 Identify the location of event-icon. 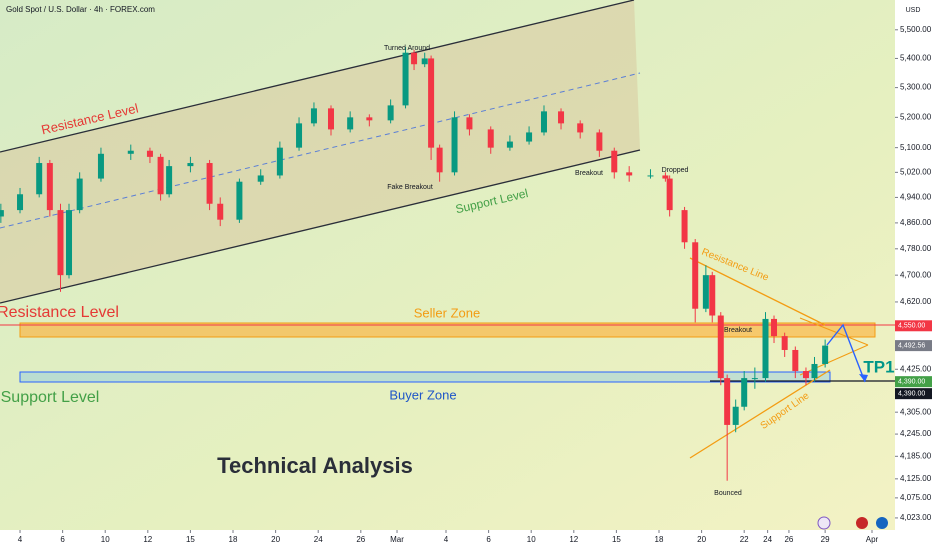
(824, 523).